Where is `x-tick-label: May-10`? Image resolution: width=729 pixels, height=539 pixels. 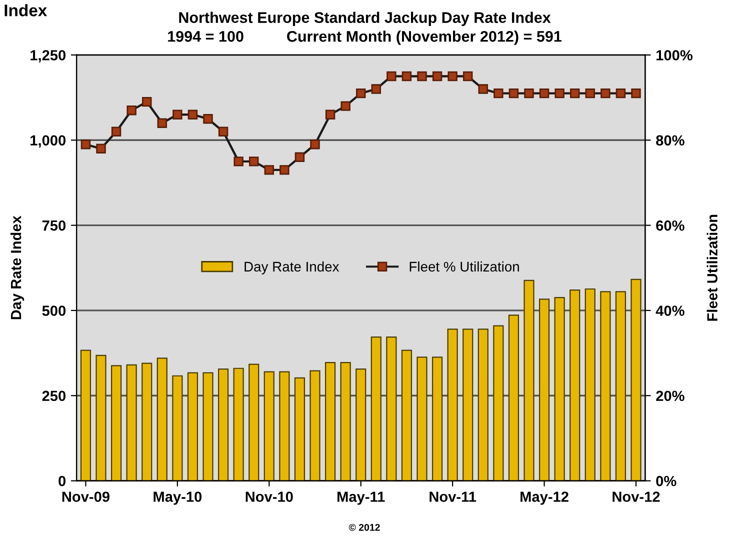 x-tick-label: May-10 is located at coordinates (178, 498).